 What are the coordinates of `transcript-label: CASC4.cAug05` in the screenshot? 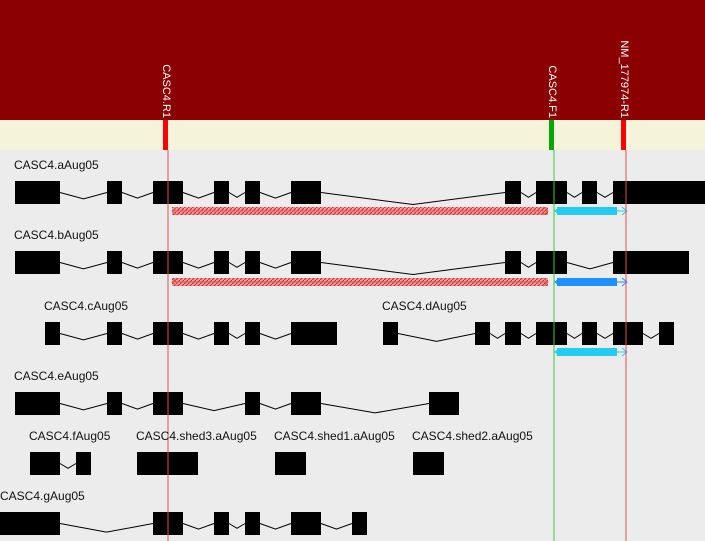 It's located at (86, 306).